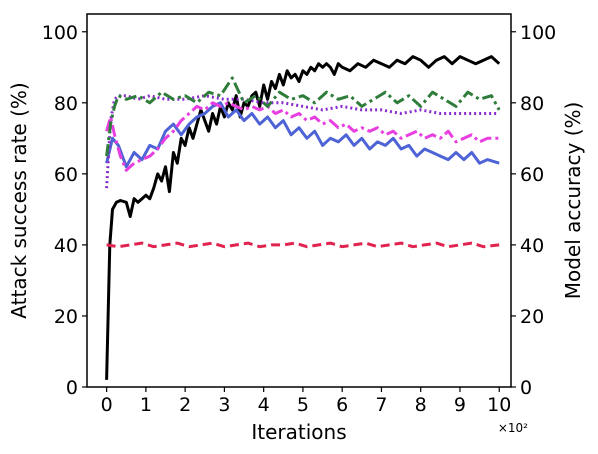 This screenshot has width=598, height=454. I want to click on y-right-tick-label: 40, so click(532, 246).